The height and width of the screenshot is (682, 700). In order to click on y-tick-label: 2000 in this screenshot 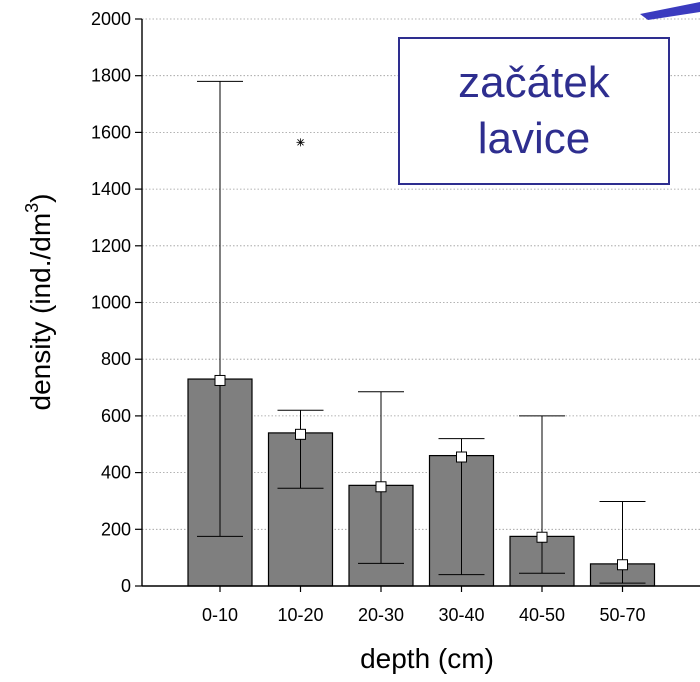, I will do `click(111, 19)`.